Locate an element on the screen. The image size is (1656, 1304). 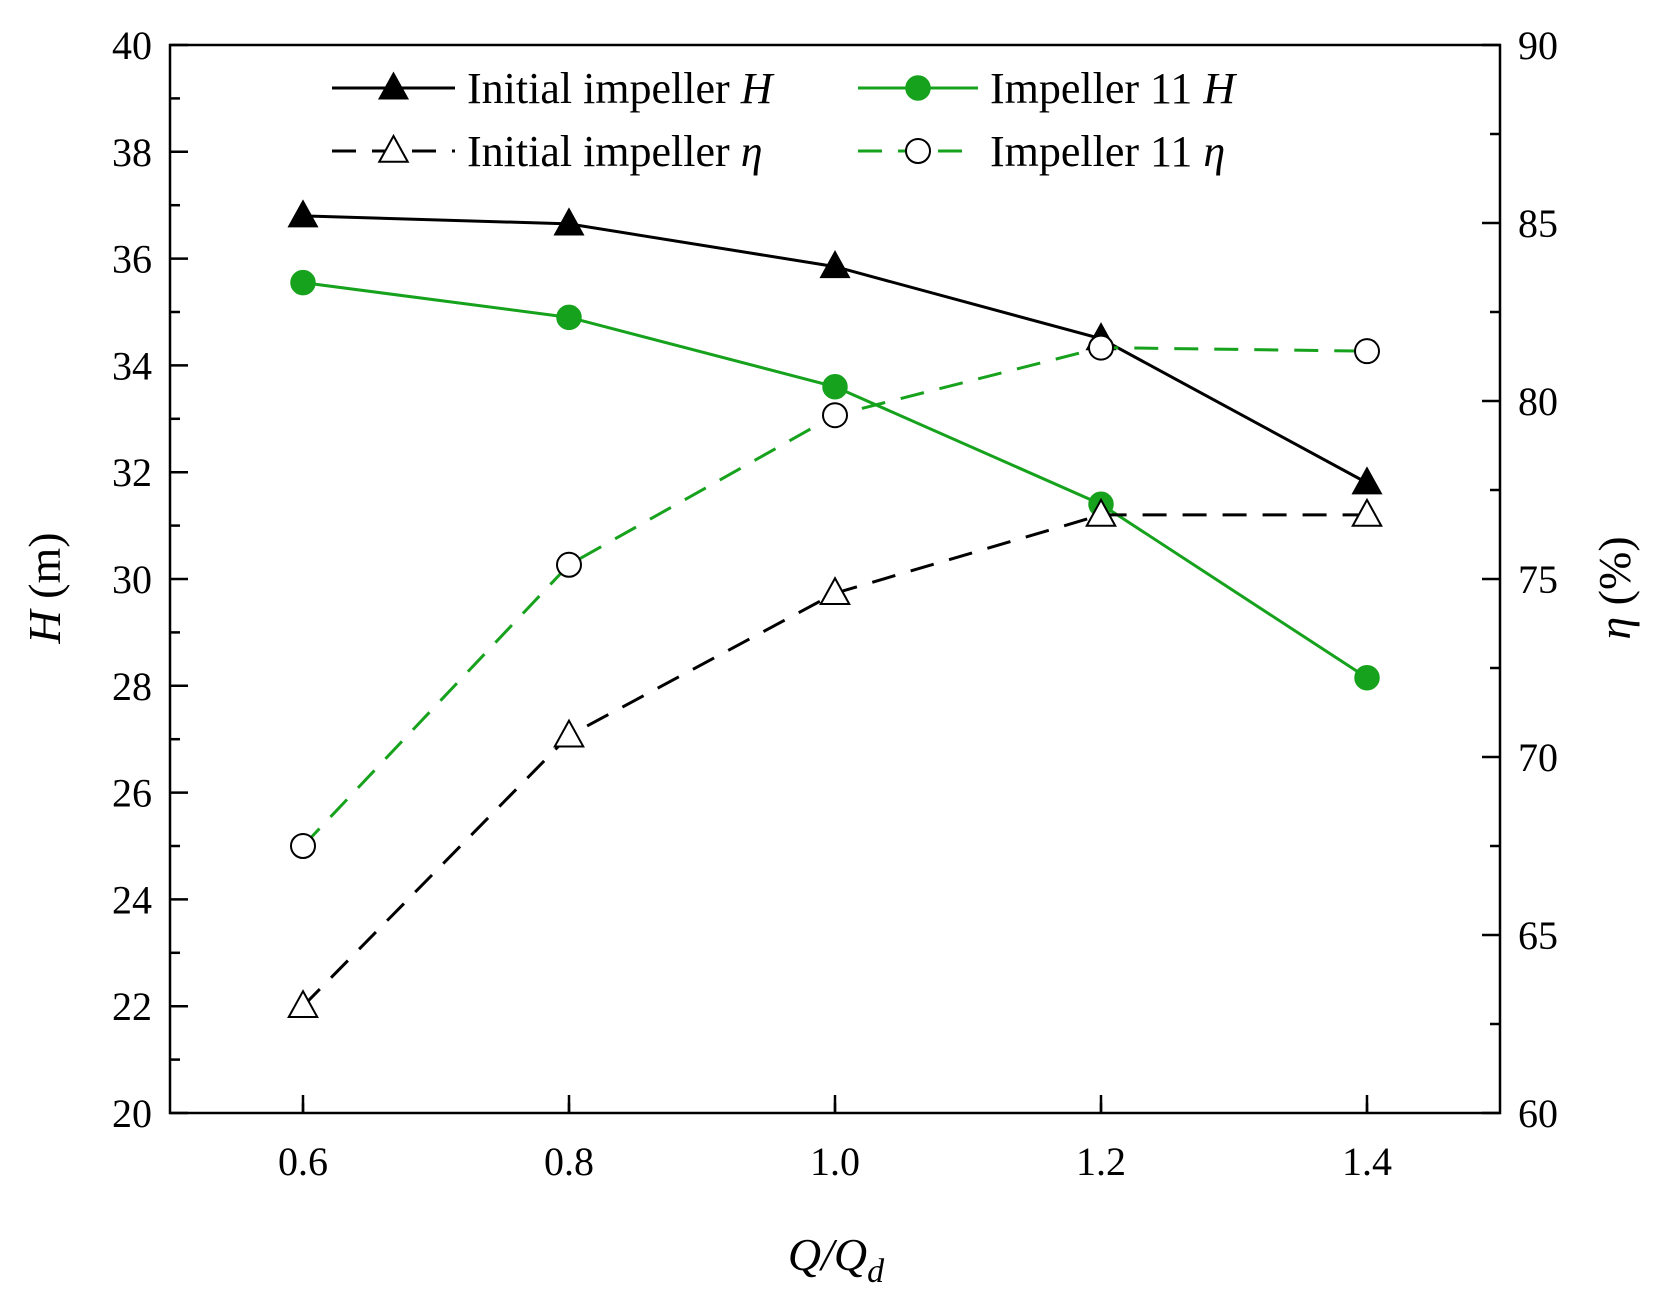
y-left-tick-label: 40 is located at coordinates (132, 45).